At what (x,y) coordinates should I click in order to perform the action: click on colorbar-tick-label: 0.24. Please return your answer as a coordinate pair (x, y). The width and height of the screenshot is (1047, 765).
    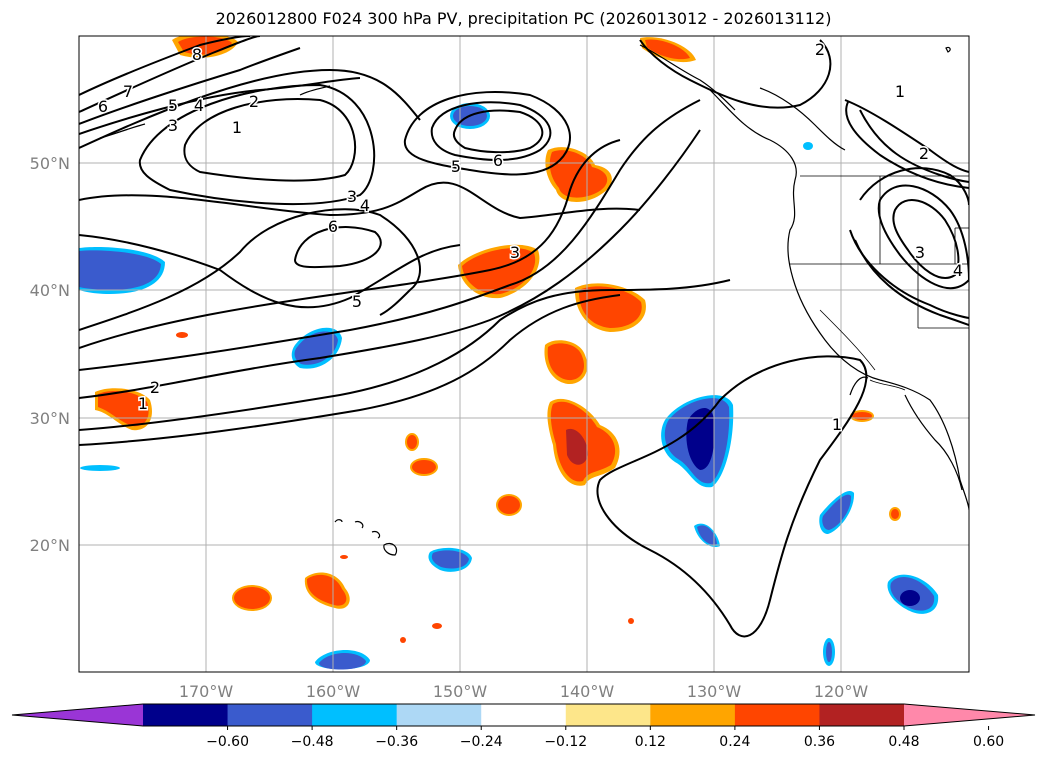
    Looking at the image, I should click on (734, 742).